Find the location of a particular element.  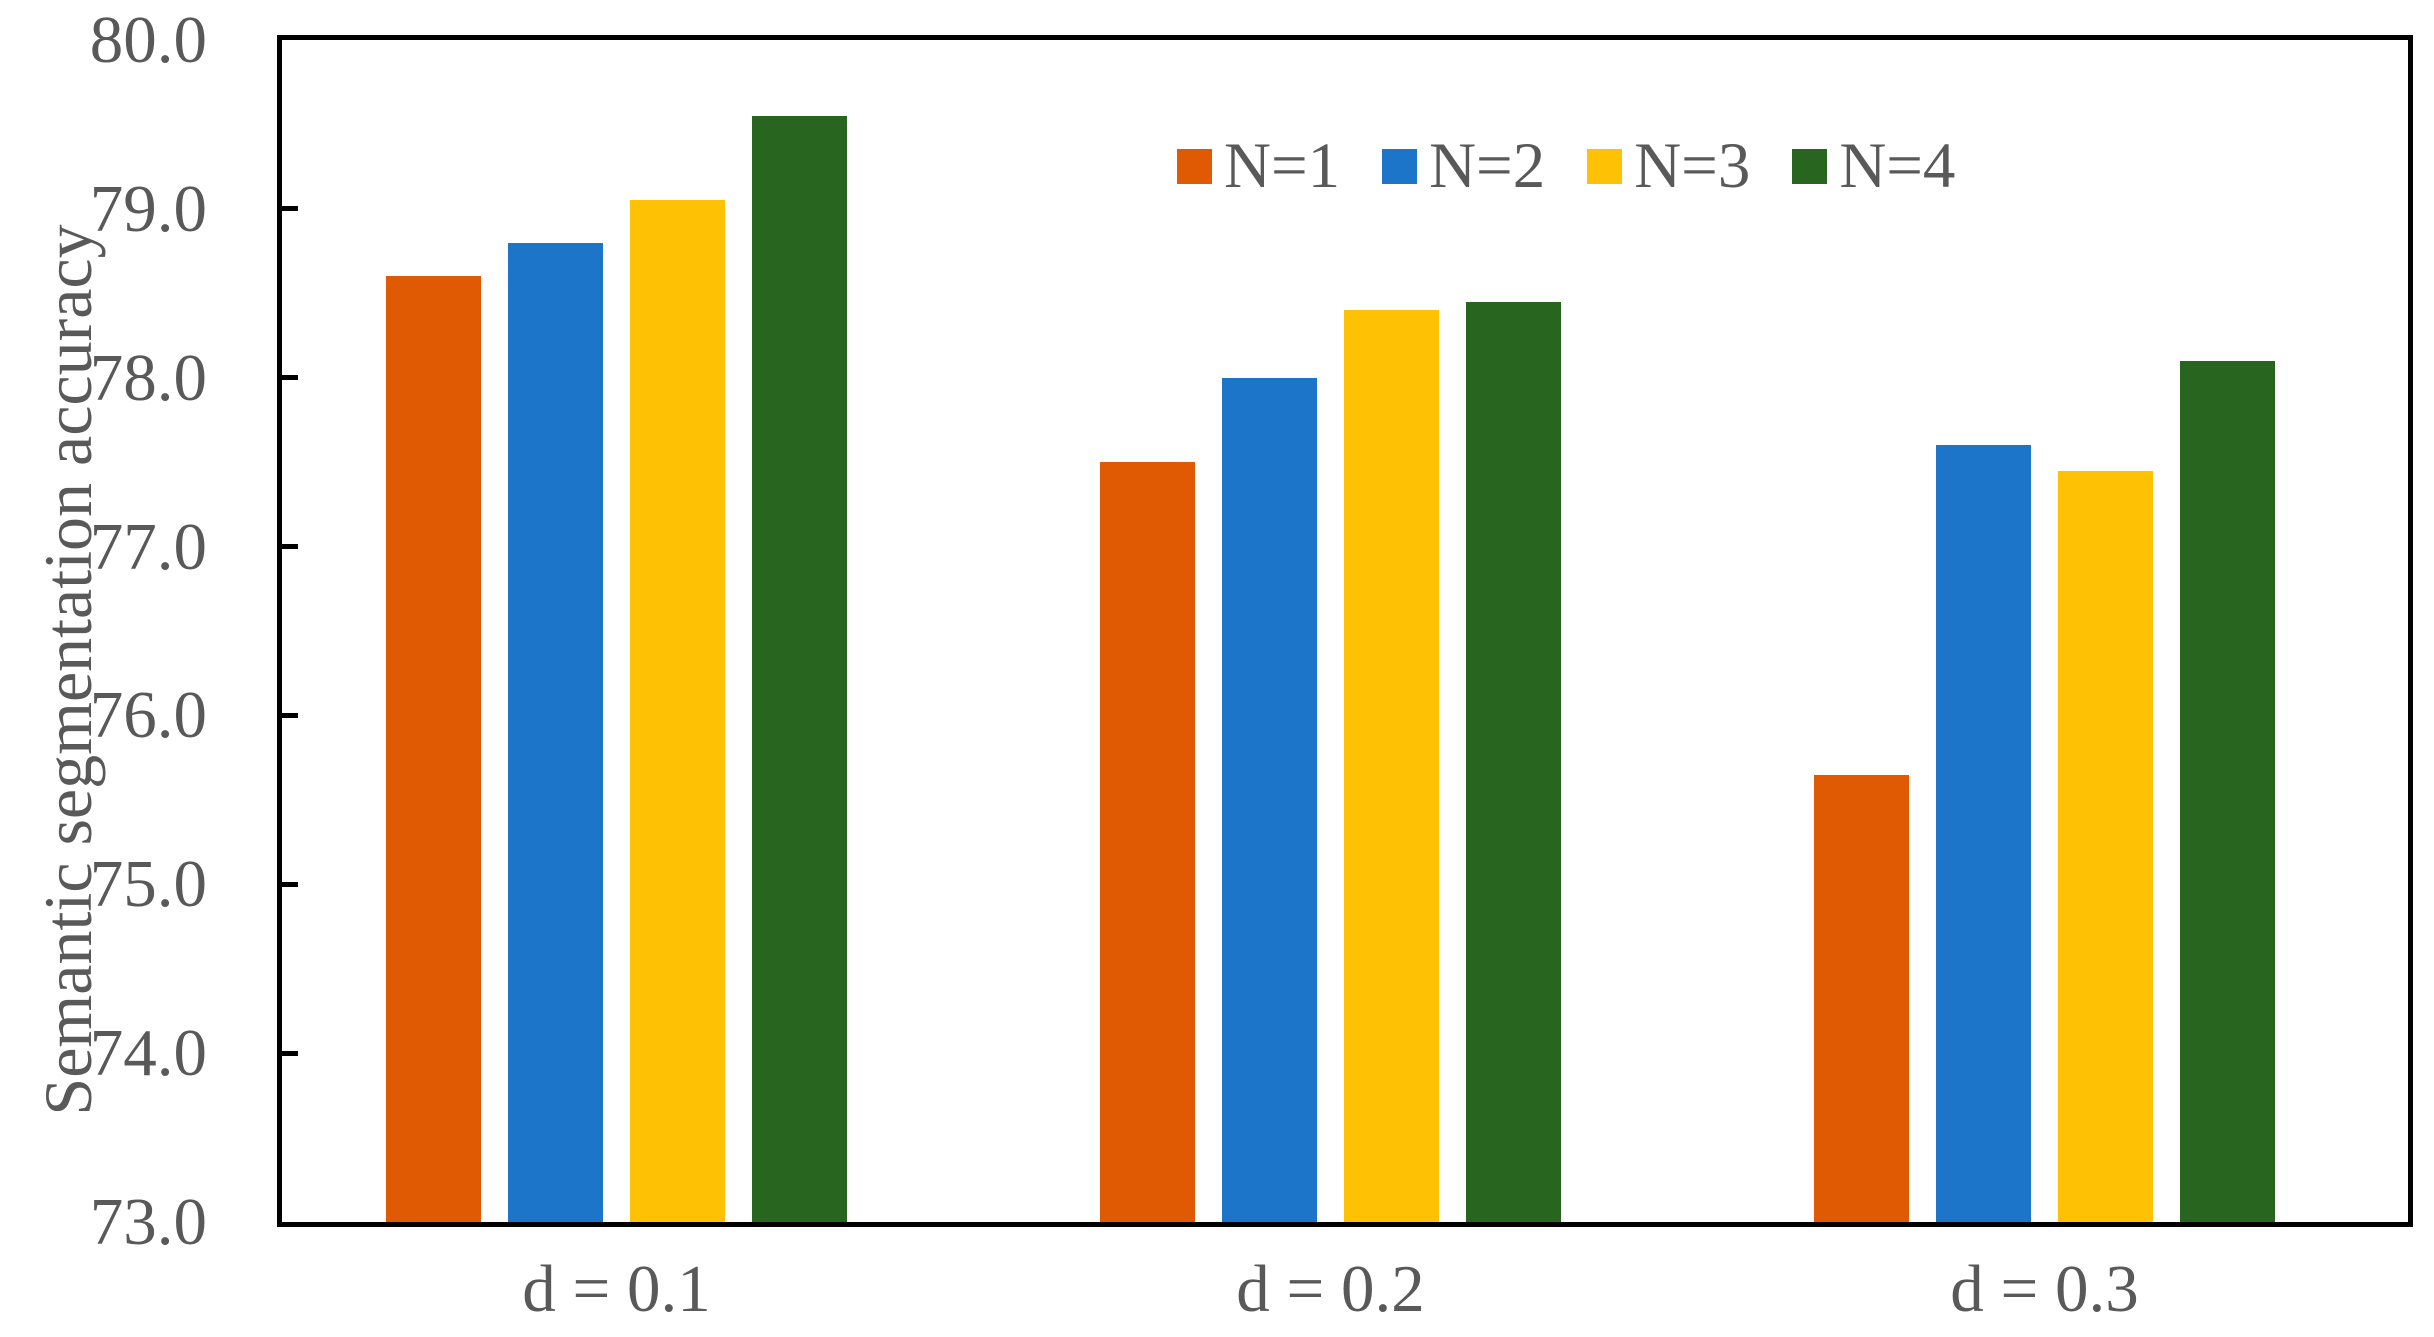

bar-3-n3 is located at coordinates (2105, 846).